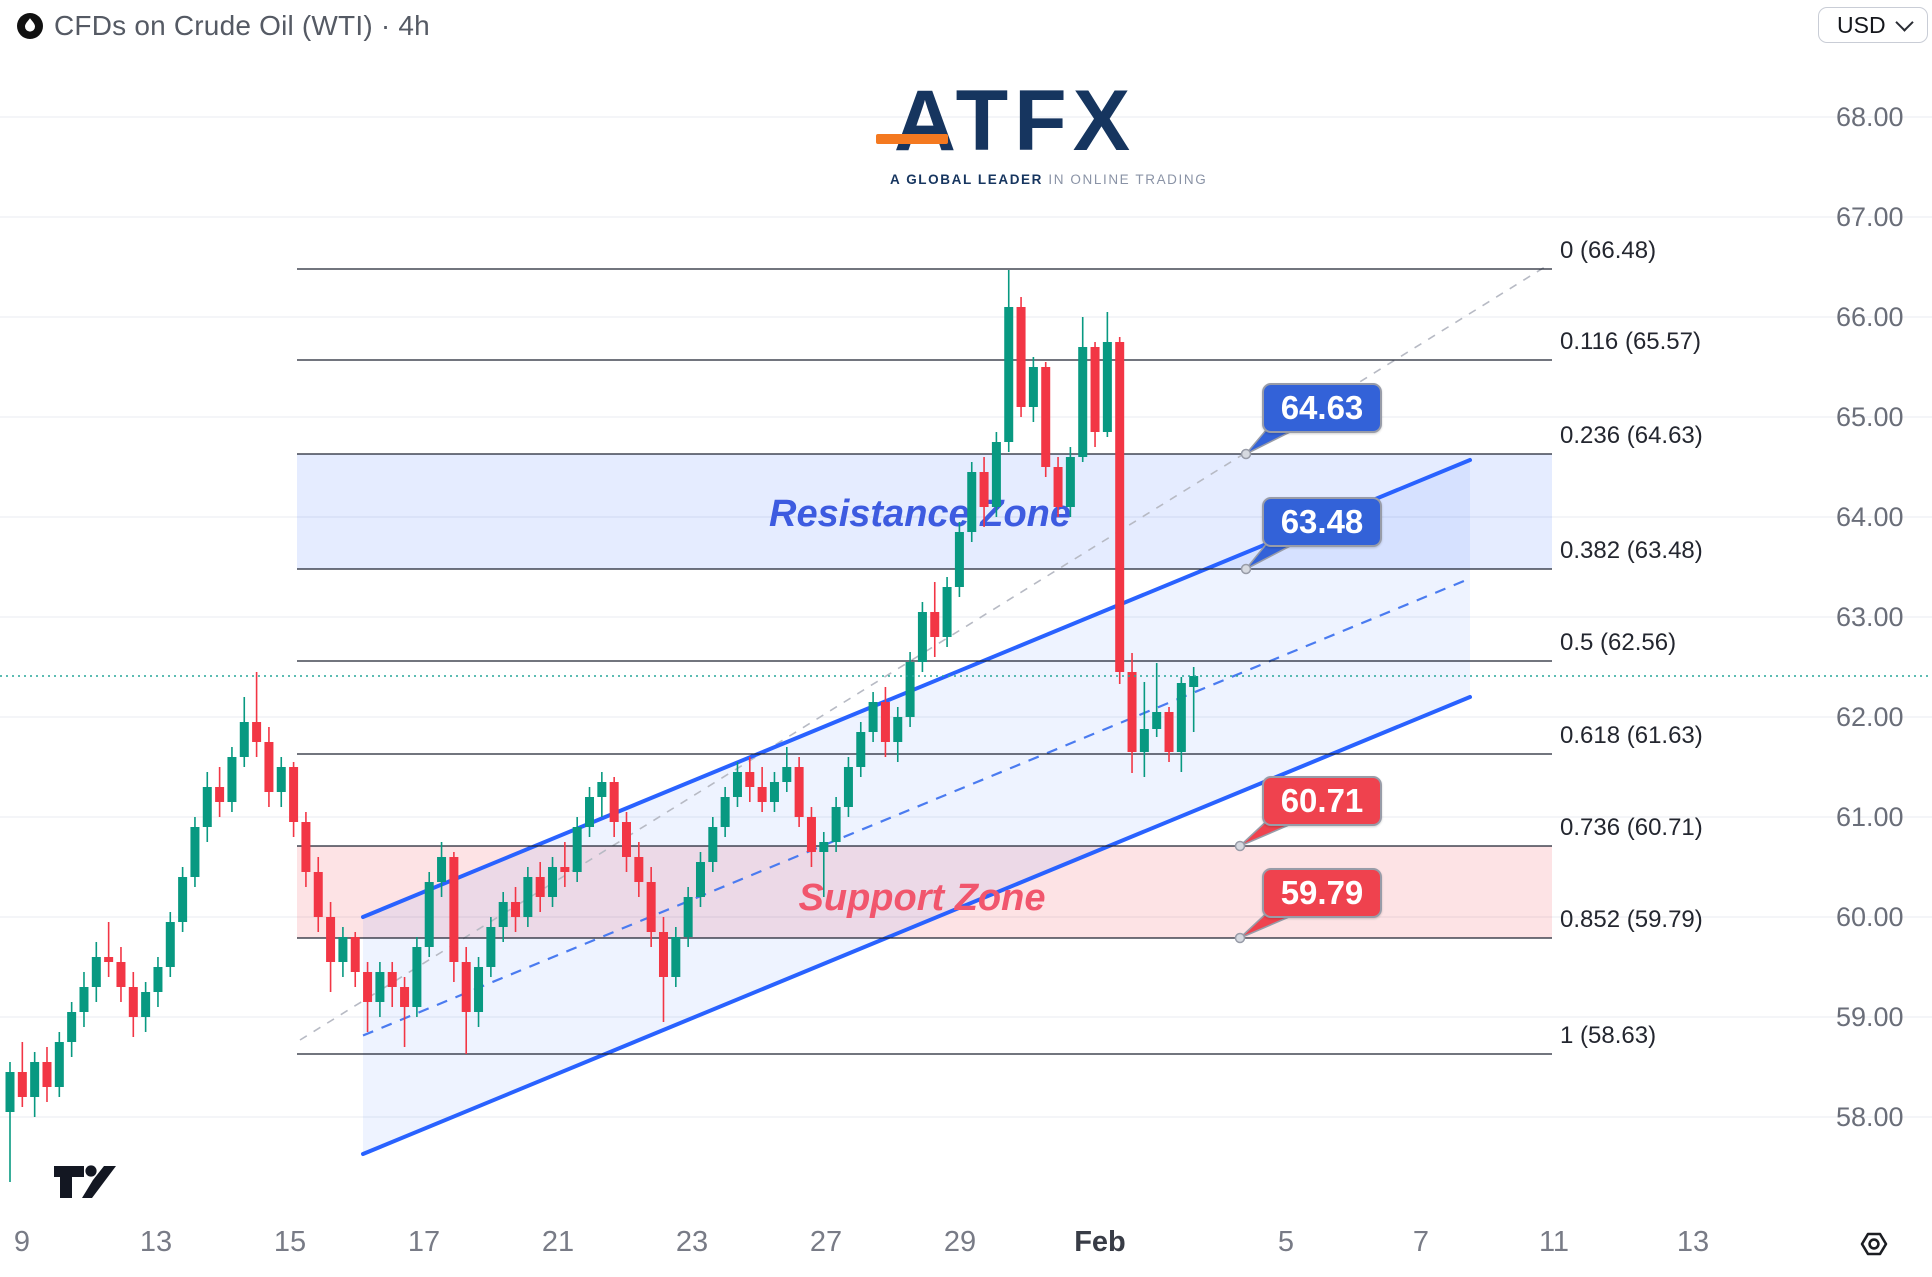  I want to click on y-axis-price-label: 64.00, so click(1870, 517).